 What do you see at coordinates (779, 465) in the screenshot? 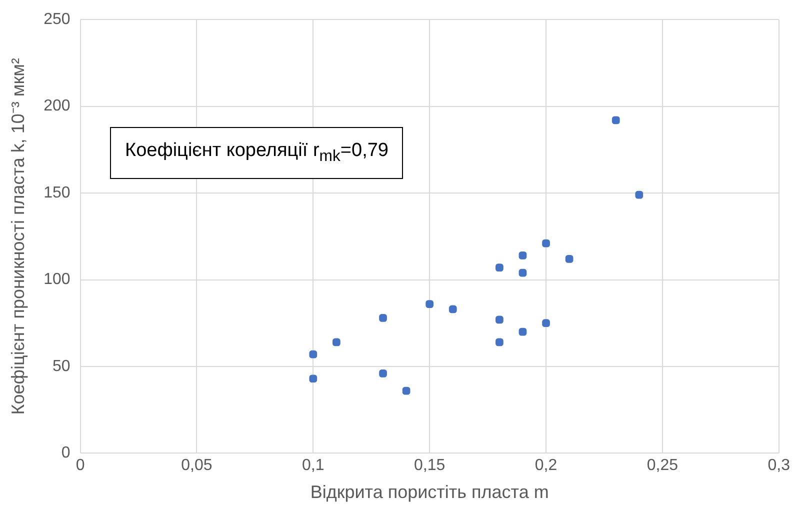
I see `x-tick-label: 0,3` at bounding box center [779, 465].